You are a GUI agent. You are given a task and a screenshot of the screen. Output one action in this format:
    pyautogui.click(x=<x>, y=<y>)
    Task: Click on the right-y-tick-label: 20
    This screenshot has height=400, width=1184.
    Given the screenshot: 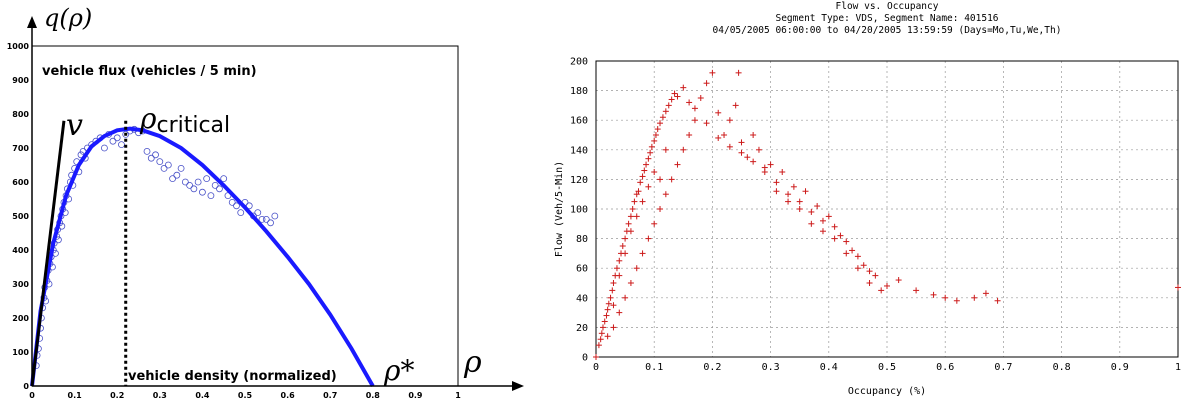 What is the action you would take?
    pyautogui.click(x=582, y=328)
    